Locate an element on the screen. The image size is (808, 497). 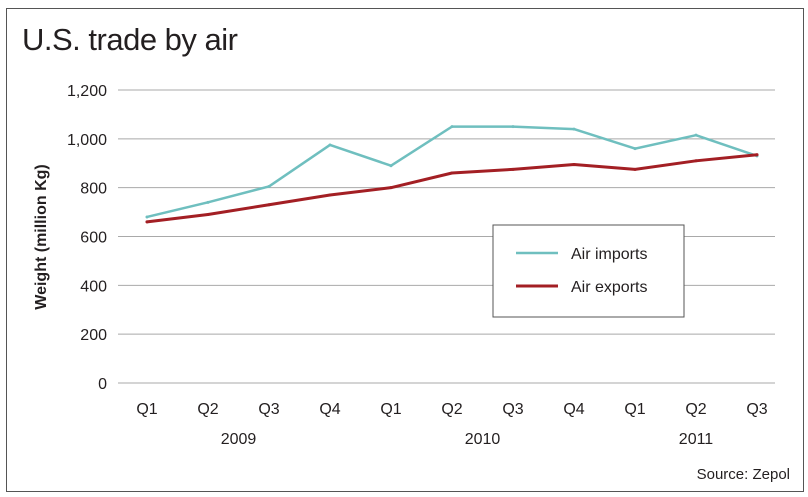
chart-title: U.S. trade by air is located at coordinates (130, 39).